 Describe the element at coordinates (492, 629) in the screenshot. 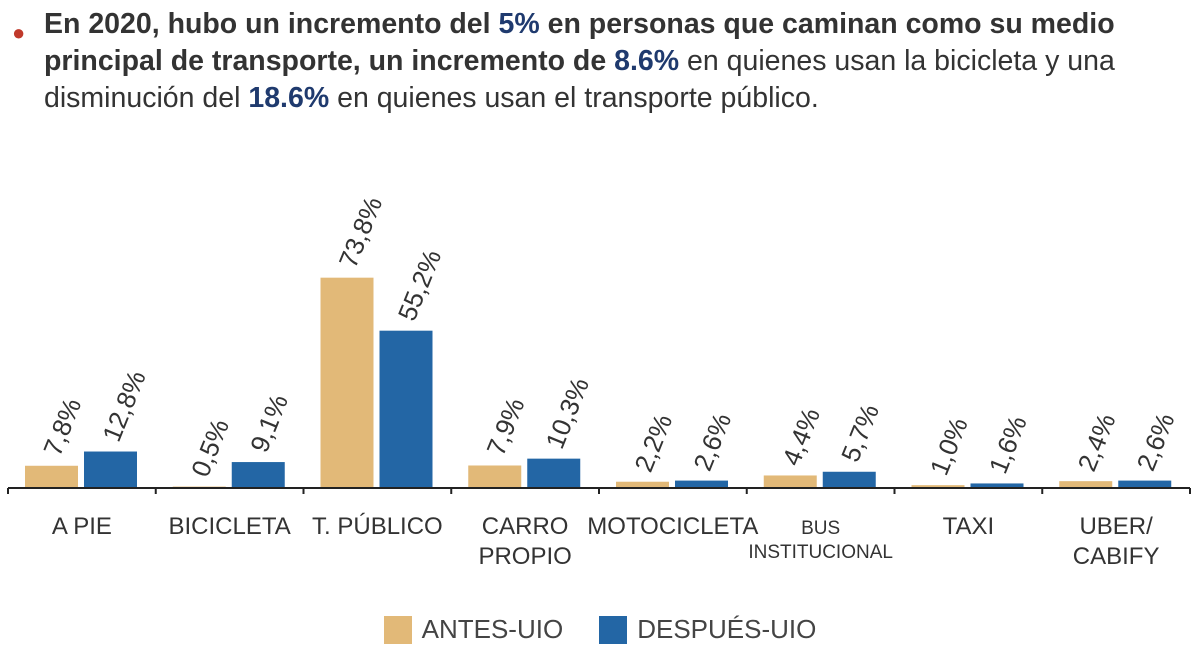

I see `legend-label-antes: ANTES-UIO` at that location.